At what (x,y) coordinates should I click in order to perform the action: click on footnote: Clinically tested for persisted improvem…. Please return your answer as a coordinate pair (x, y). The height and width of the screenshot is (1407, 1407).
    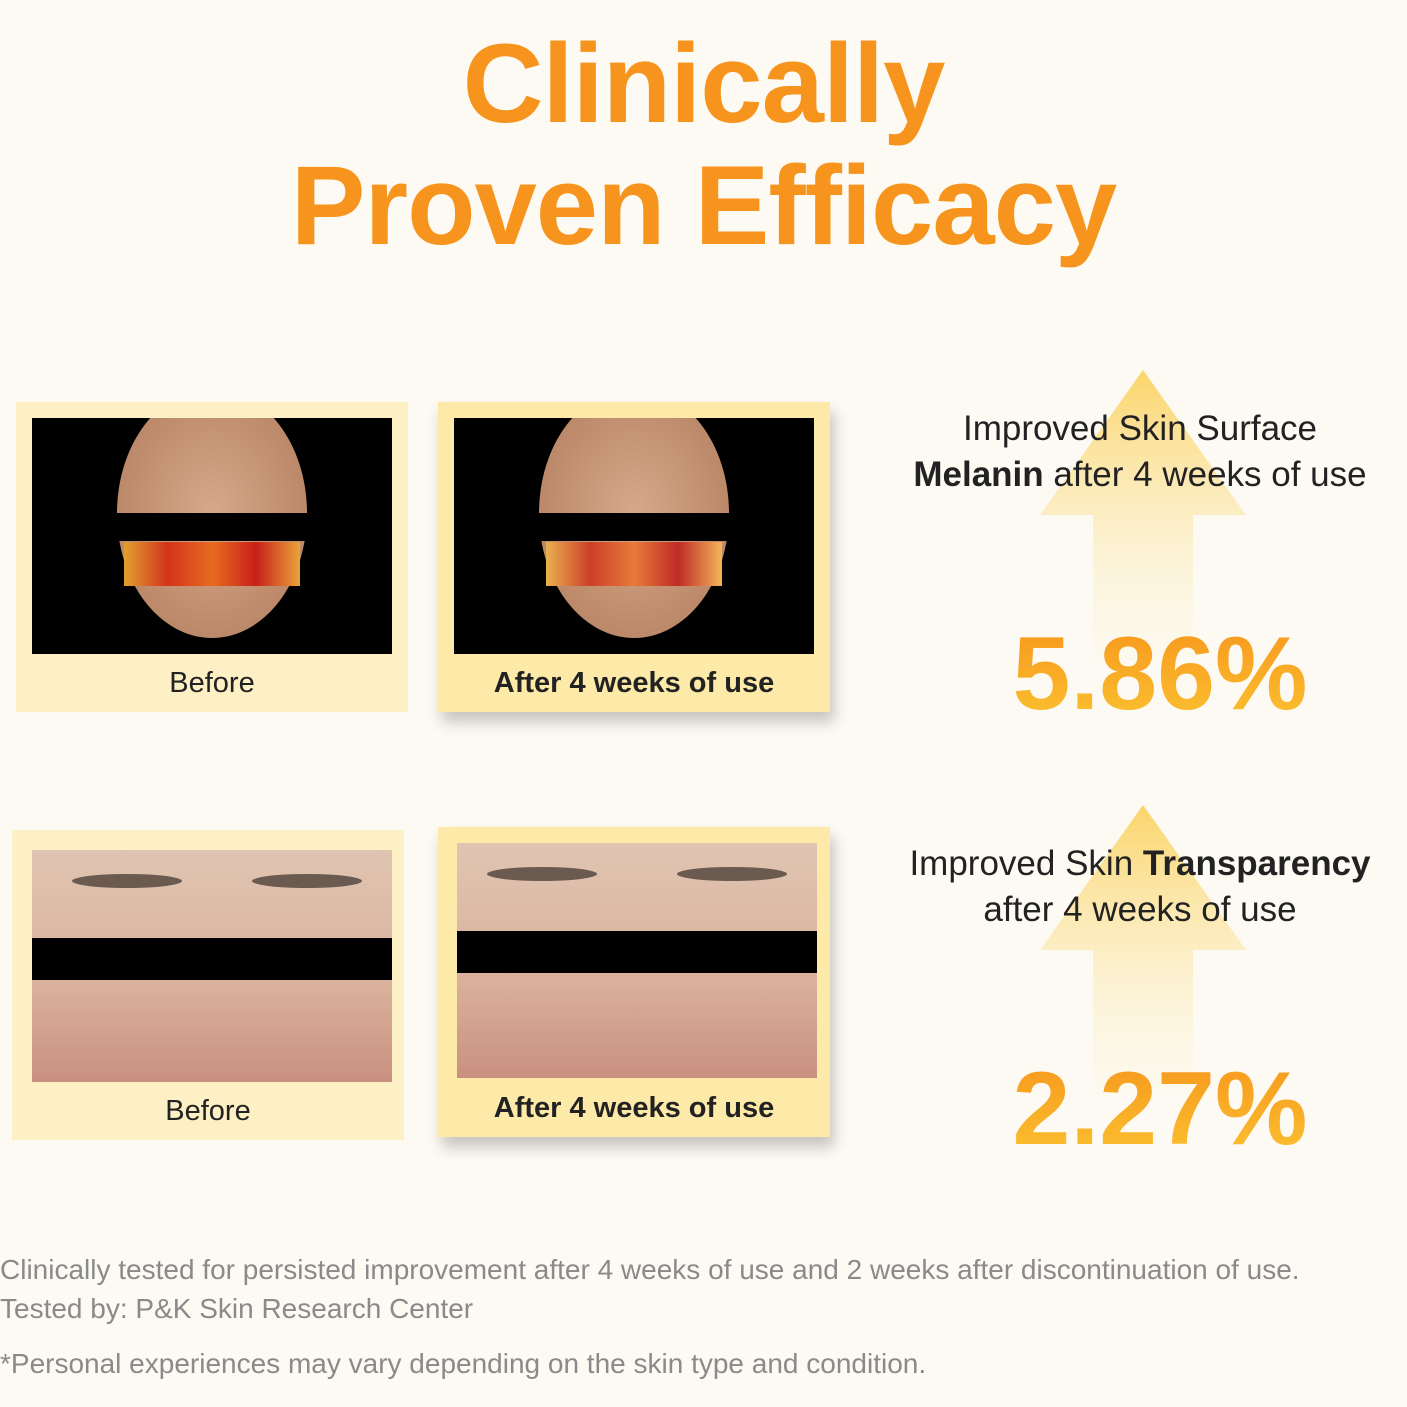
    Looking at the image, I should click on (650, 1269).